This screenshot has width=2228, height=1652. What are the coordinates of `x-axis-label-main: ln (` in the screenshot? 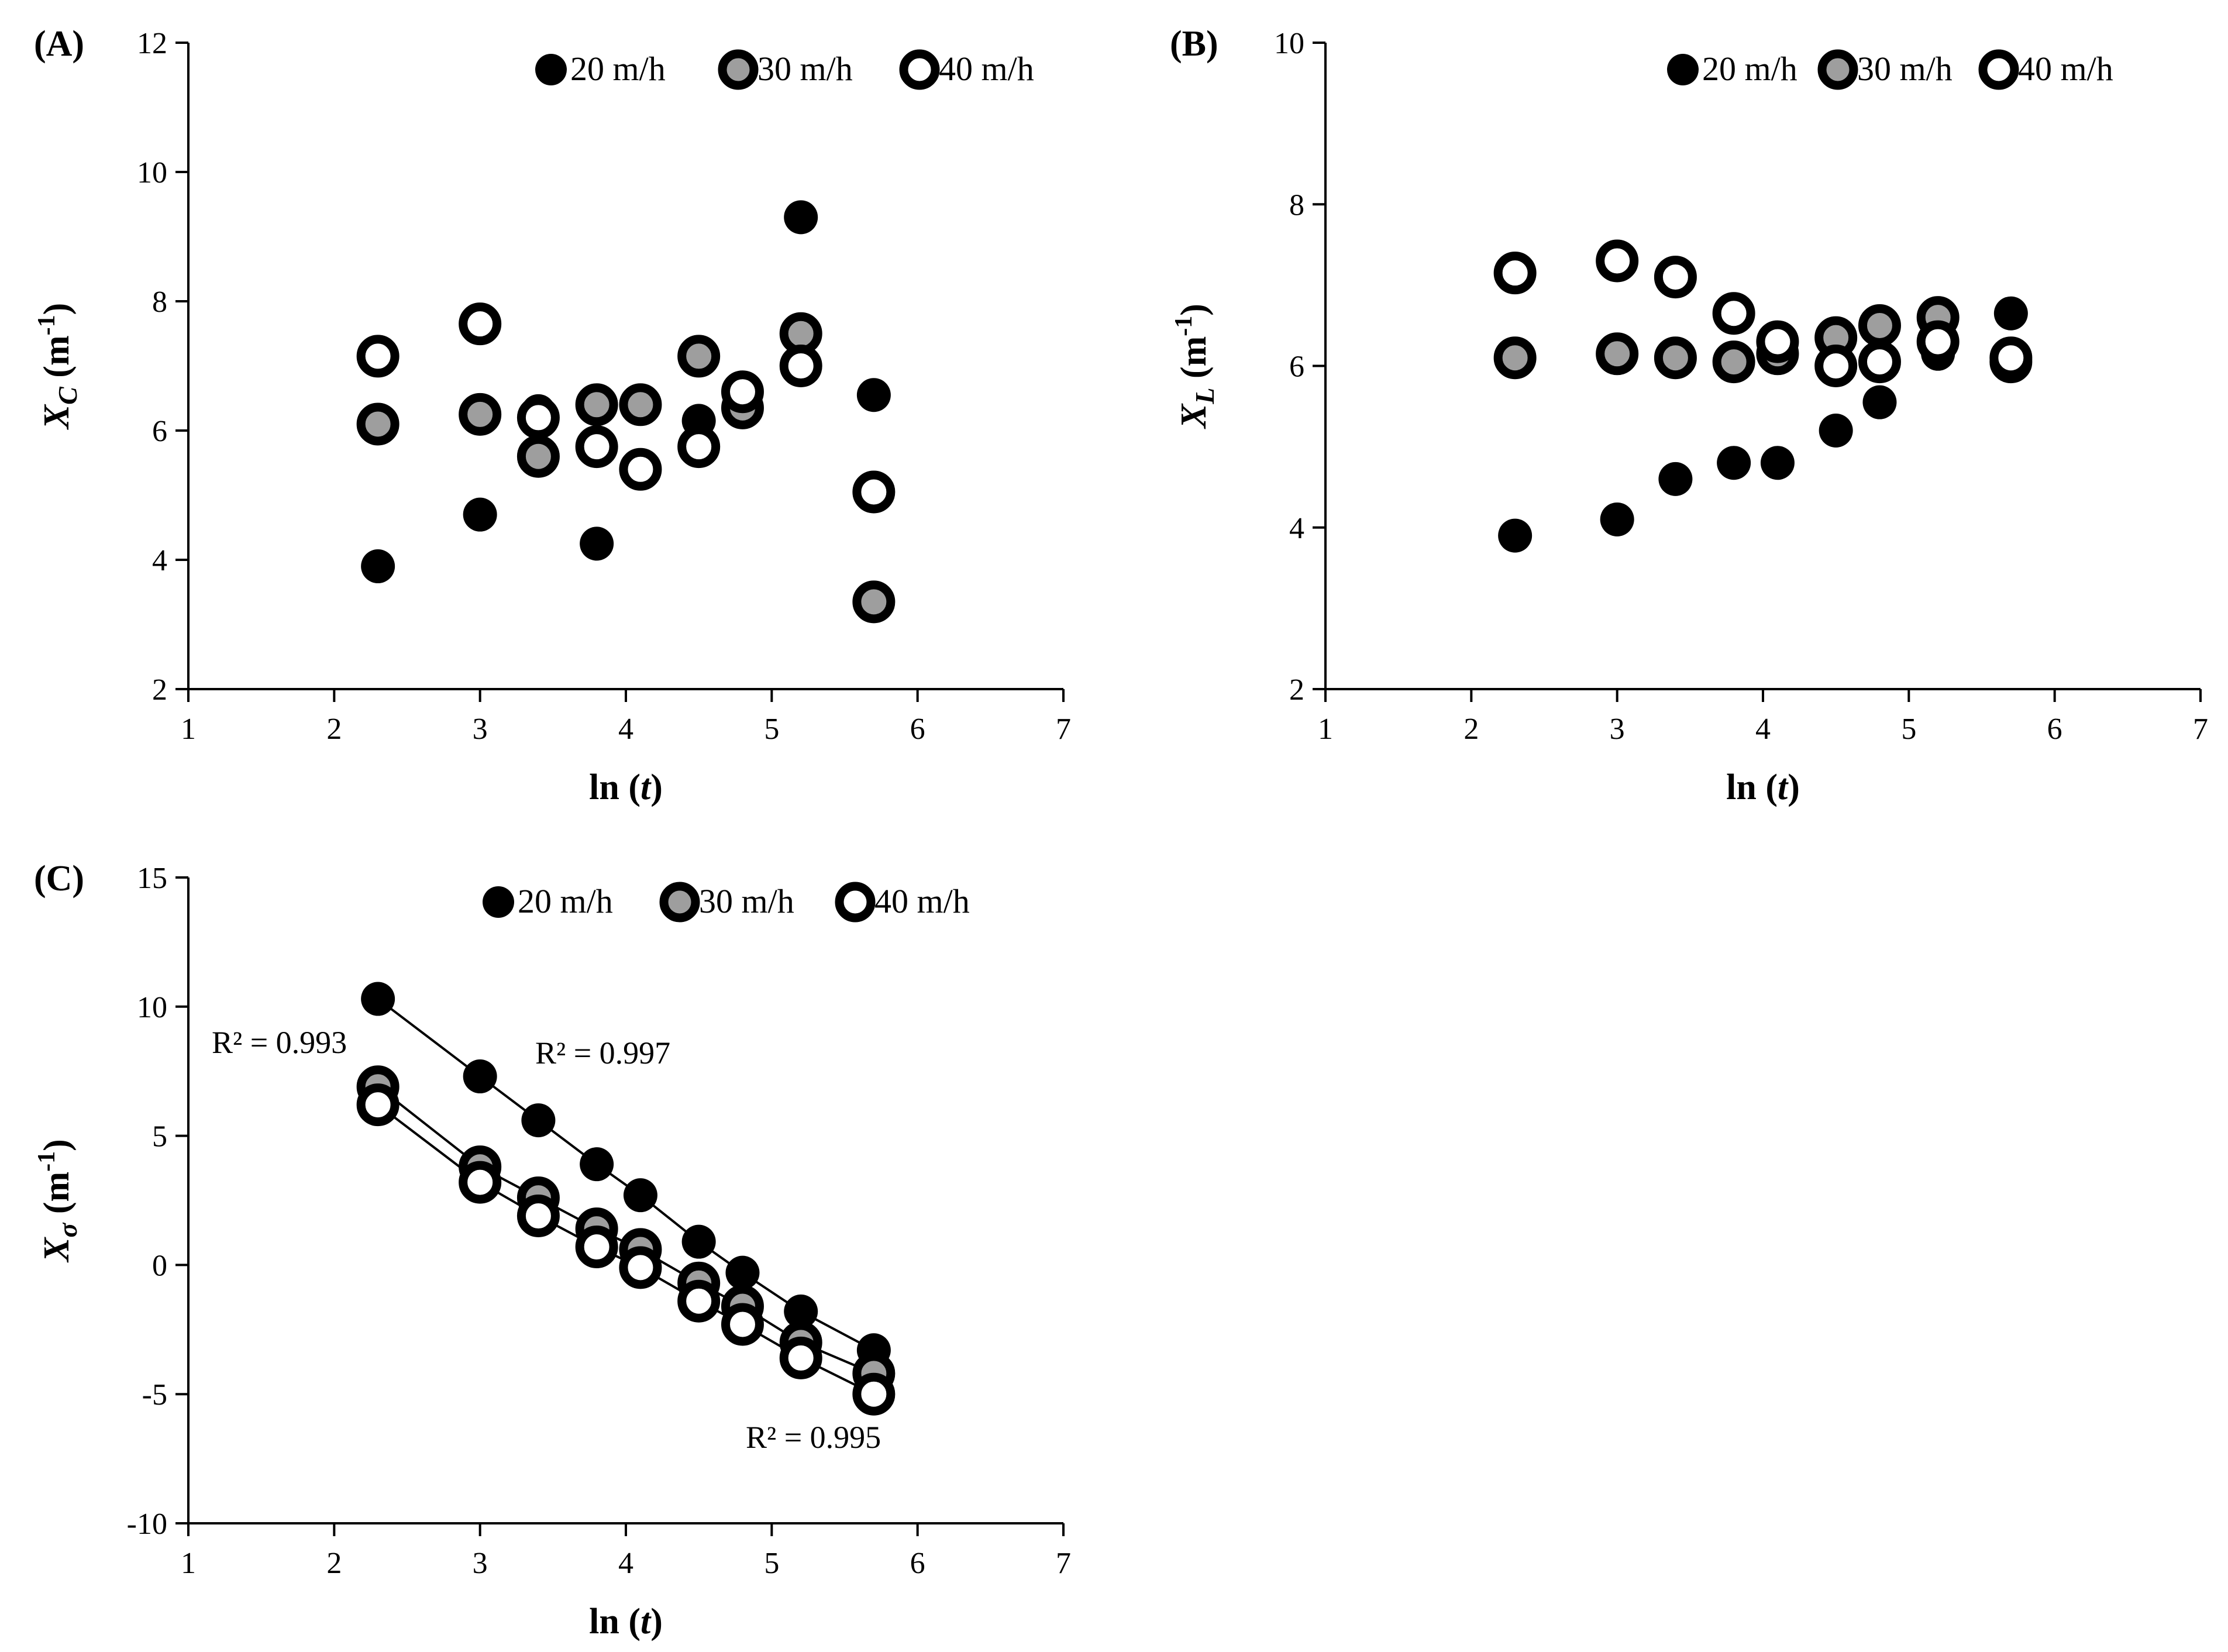 It's located at (1752, 787).